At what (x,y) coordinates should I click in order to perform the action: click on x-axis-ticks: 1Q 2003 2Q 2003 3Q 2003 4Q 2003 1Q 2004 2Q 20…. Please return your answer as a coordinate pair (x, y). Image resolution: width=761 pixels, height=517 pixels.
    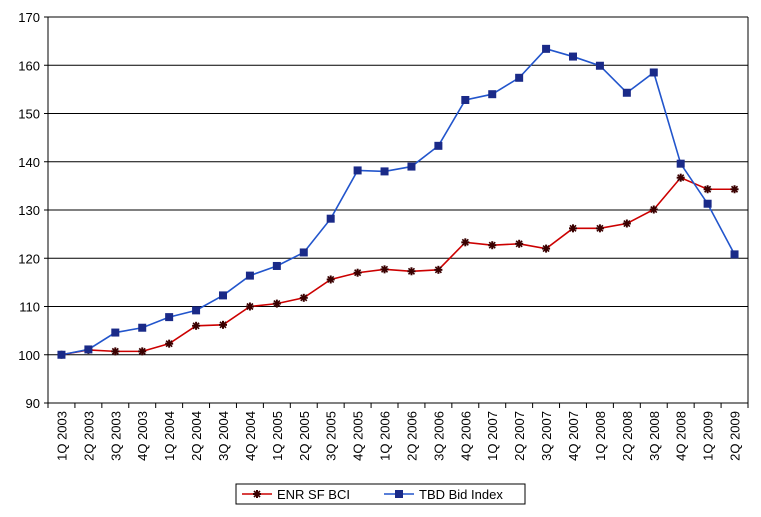
    Looking at the image, I should click on (398, 432).